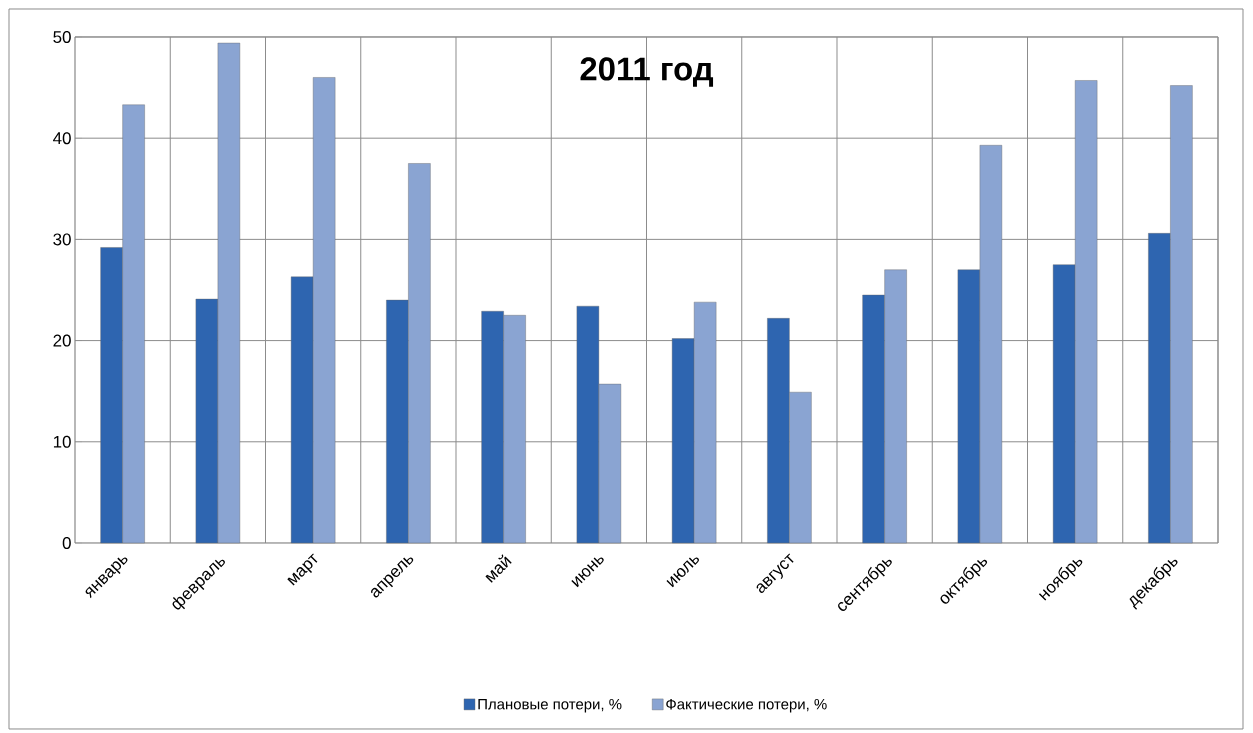 The image size is (1253, 733). What do you see at coordinates (746, 705) in the screenshot?
I see `legend-label: Фактические потери, %` at bounding box center [746, 705].